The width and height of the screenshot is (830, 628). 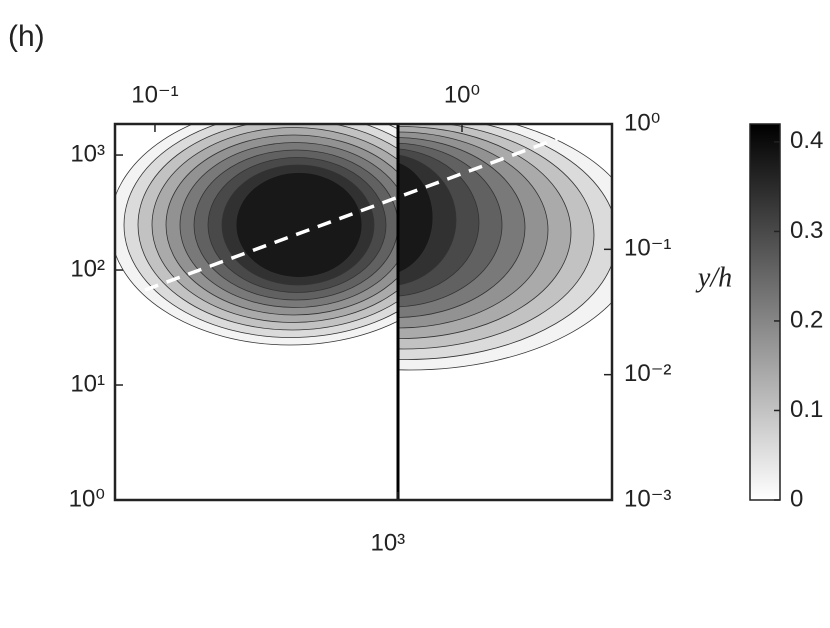 I want to click on dashed-line, so click(x=368, y=208).